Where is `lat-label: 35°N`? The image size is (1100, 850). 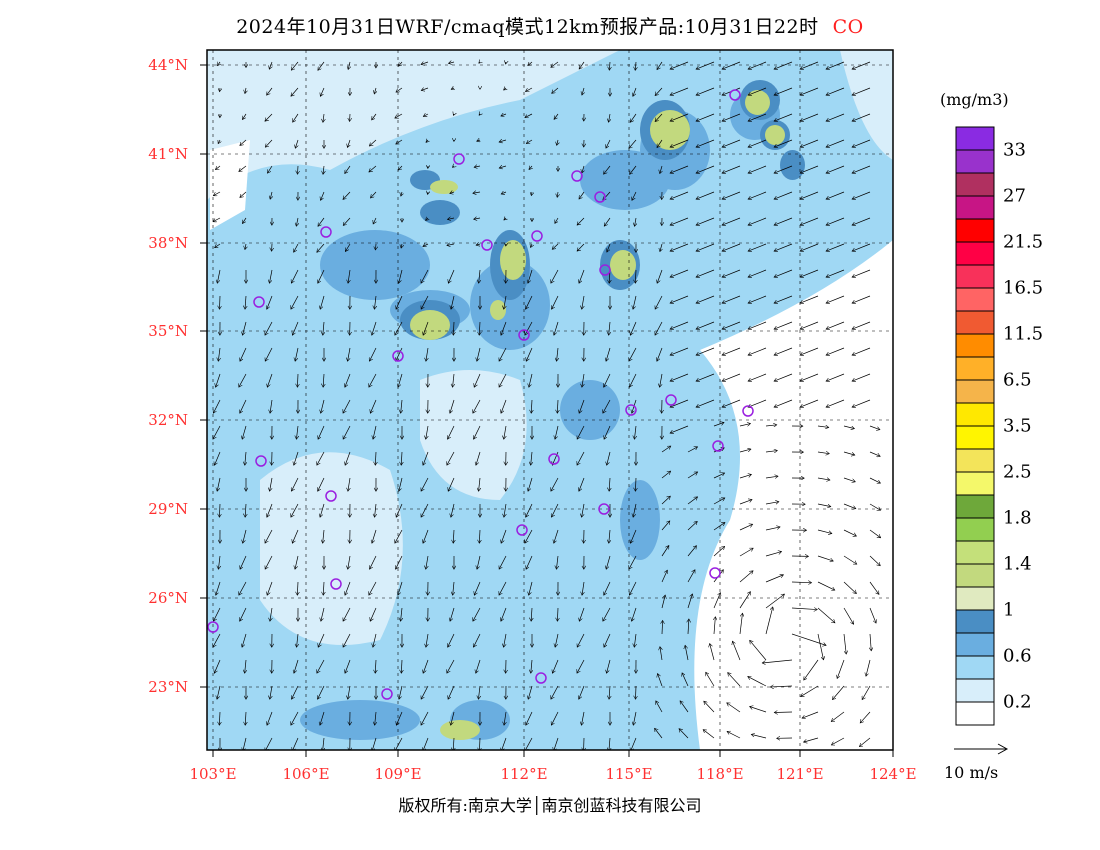
lat-label: 35°N is located at coordinates (168, 331).